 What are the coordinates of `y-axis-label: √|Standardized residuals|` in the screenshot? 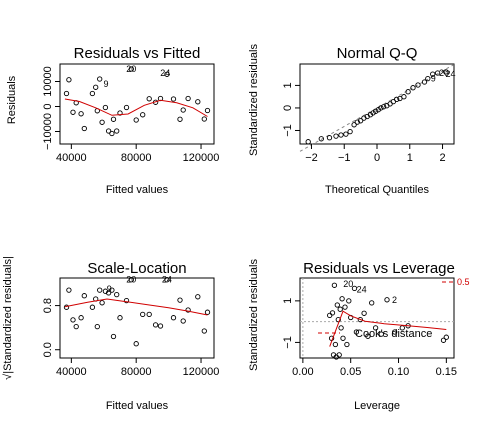 It's located at (8, 318).